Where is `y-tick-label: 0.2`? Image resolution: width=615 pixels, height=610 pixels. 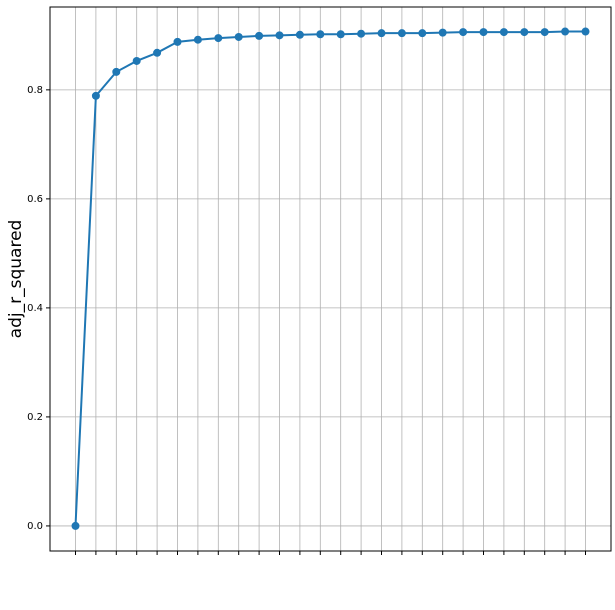 y-tick-label: 0.2 is located at coordinates (35, 417).